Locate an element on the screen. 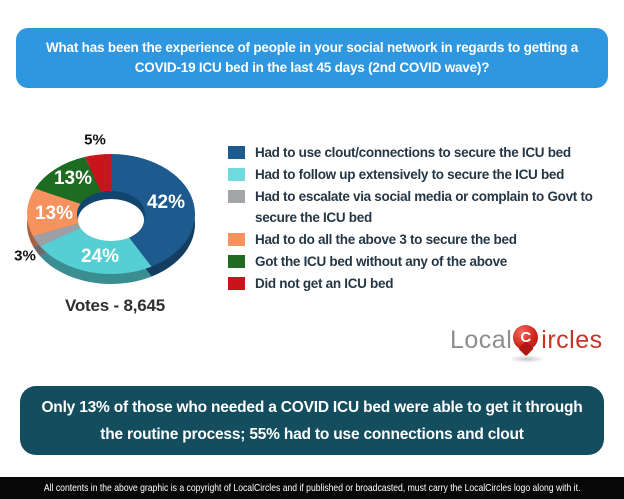 The width and height of the screenshot is (624, 499). slice-label: 24% is located at coordinates (100, 256).